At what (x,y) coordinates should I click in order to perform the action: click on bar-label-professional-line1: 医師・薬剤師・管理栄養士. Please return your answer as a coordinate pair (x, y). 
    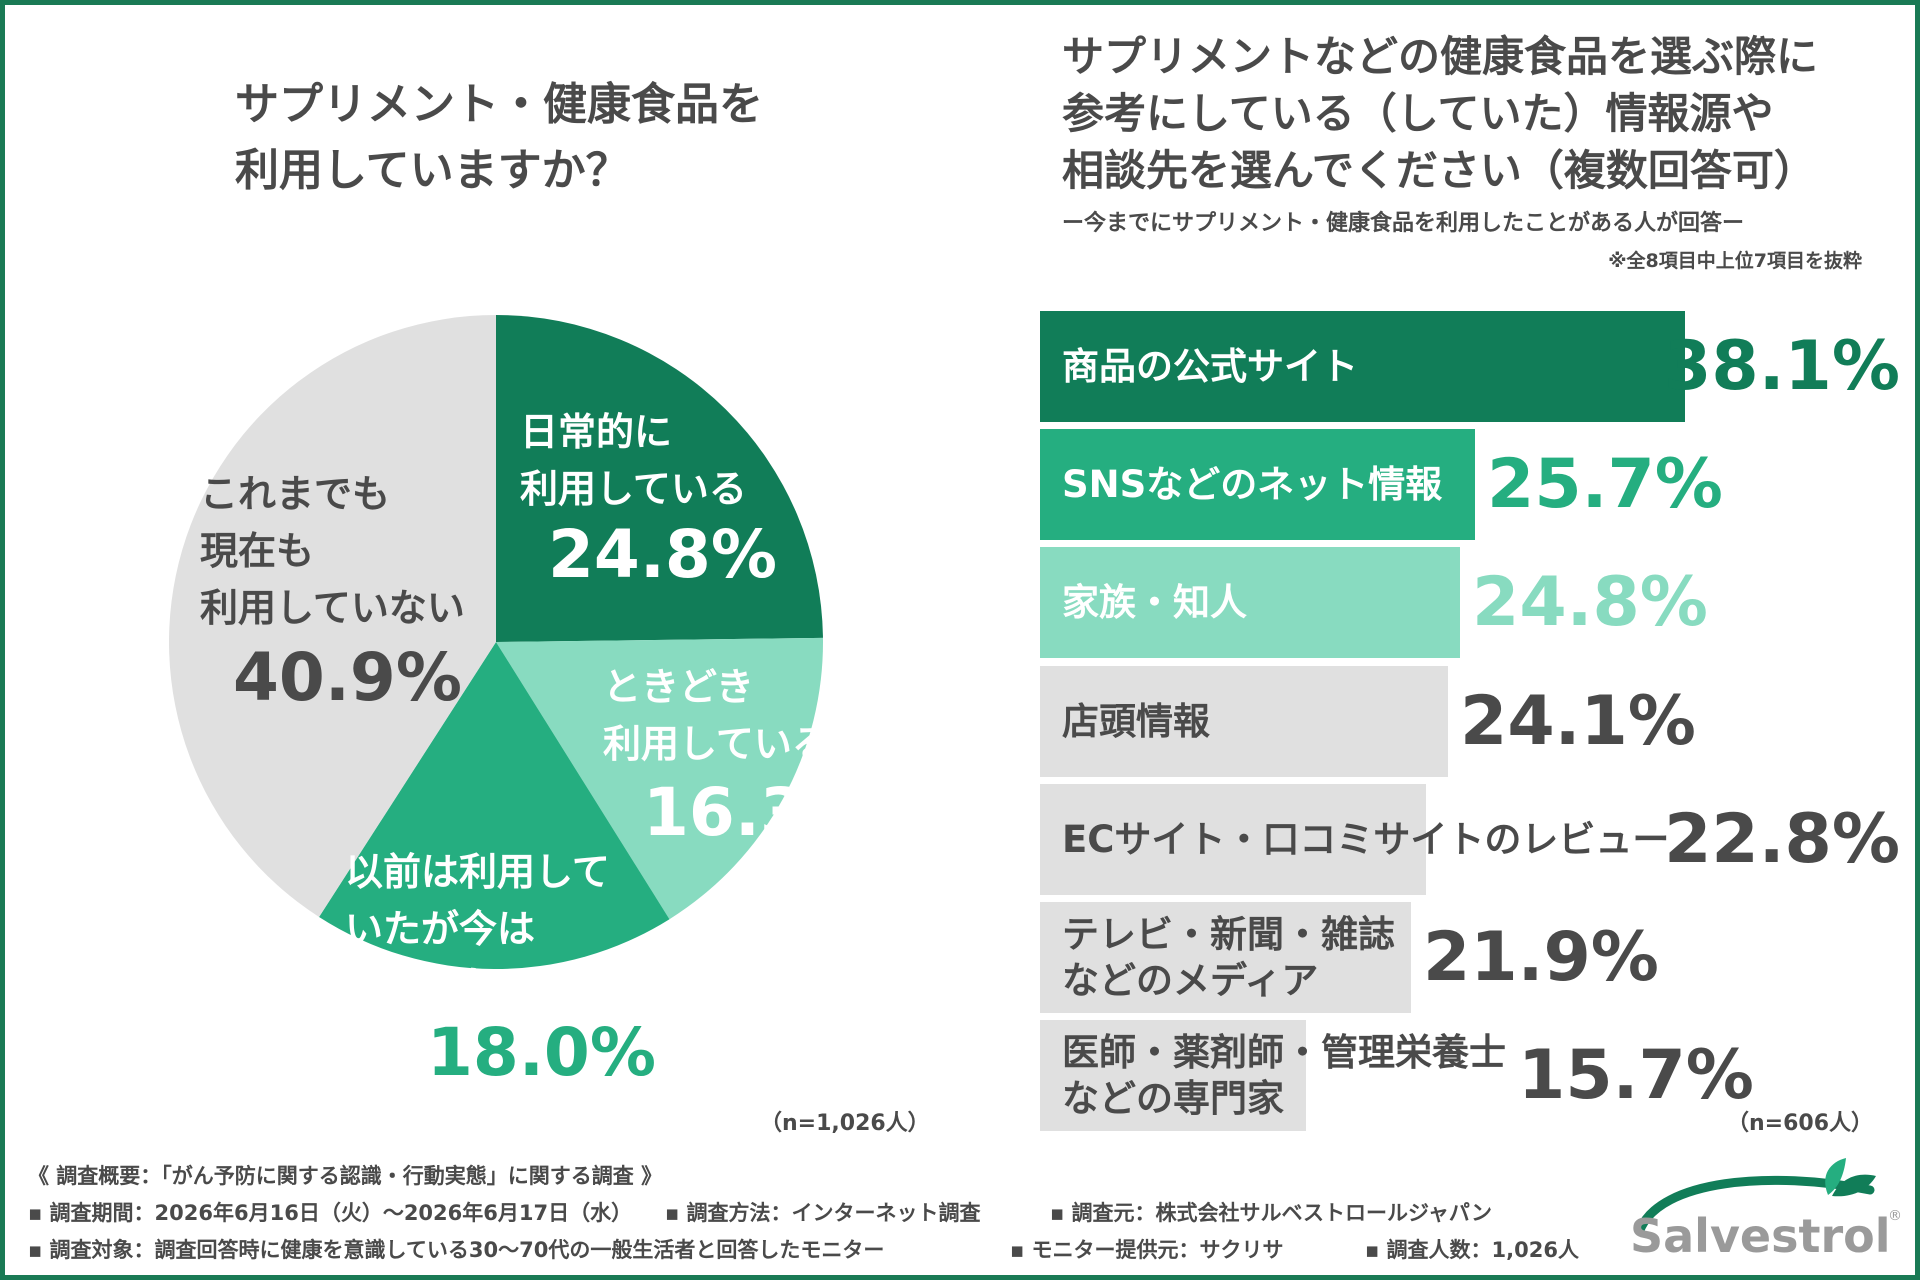
    Looking at the image, I should click on (1284, 1052).